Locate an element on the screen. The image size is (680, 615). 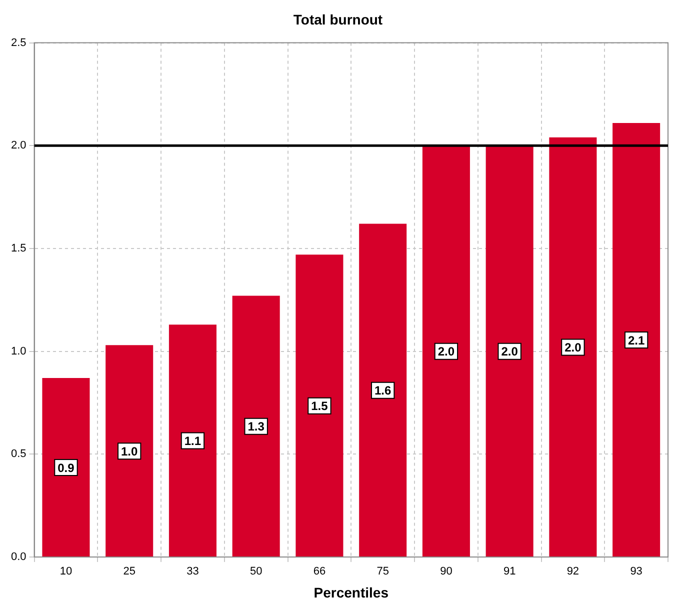
data-label: 1.3 is located at coordinates (256, 427).